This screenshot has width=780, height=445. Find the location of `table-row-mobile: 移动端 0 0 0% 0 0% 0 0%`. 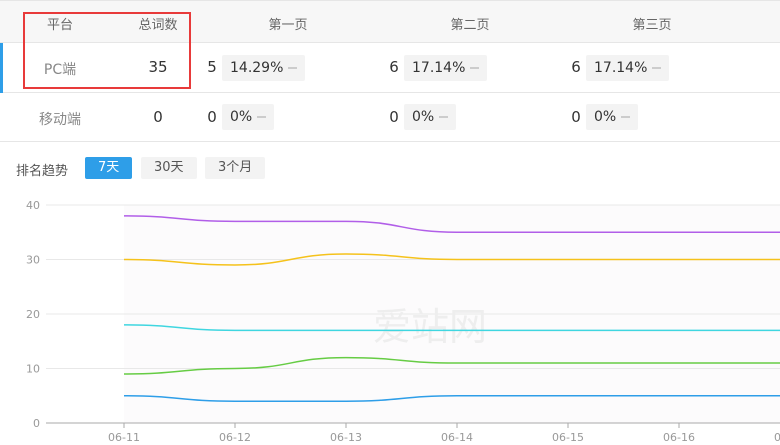

table-row-mobile: 移动端 0 0 0% 0 0% 0 0% is located at coordinates (390, 117).